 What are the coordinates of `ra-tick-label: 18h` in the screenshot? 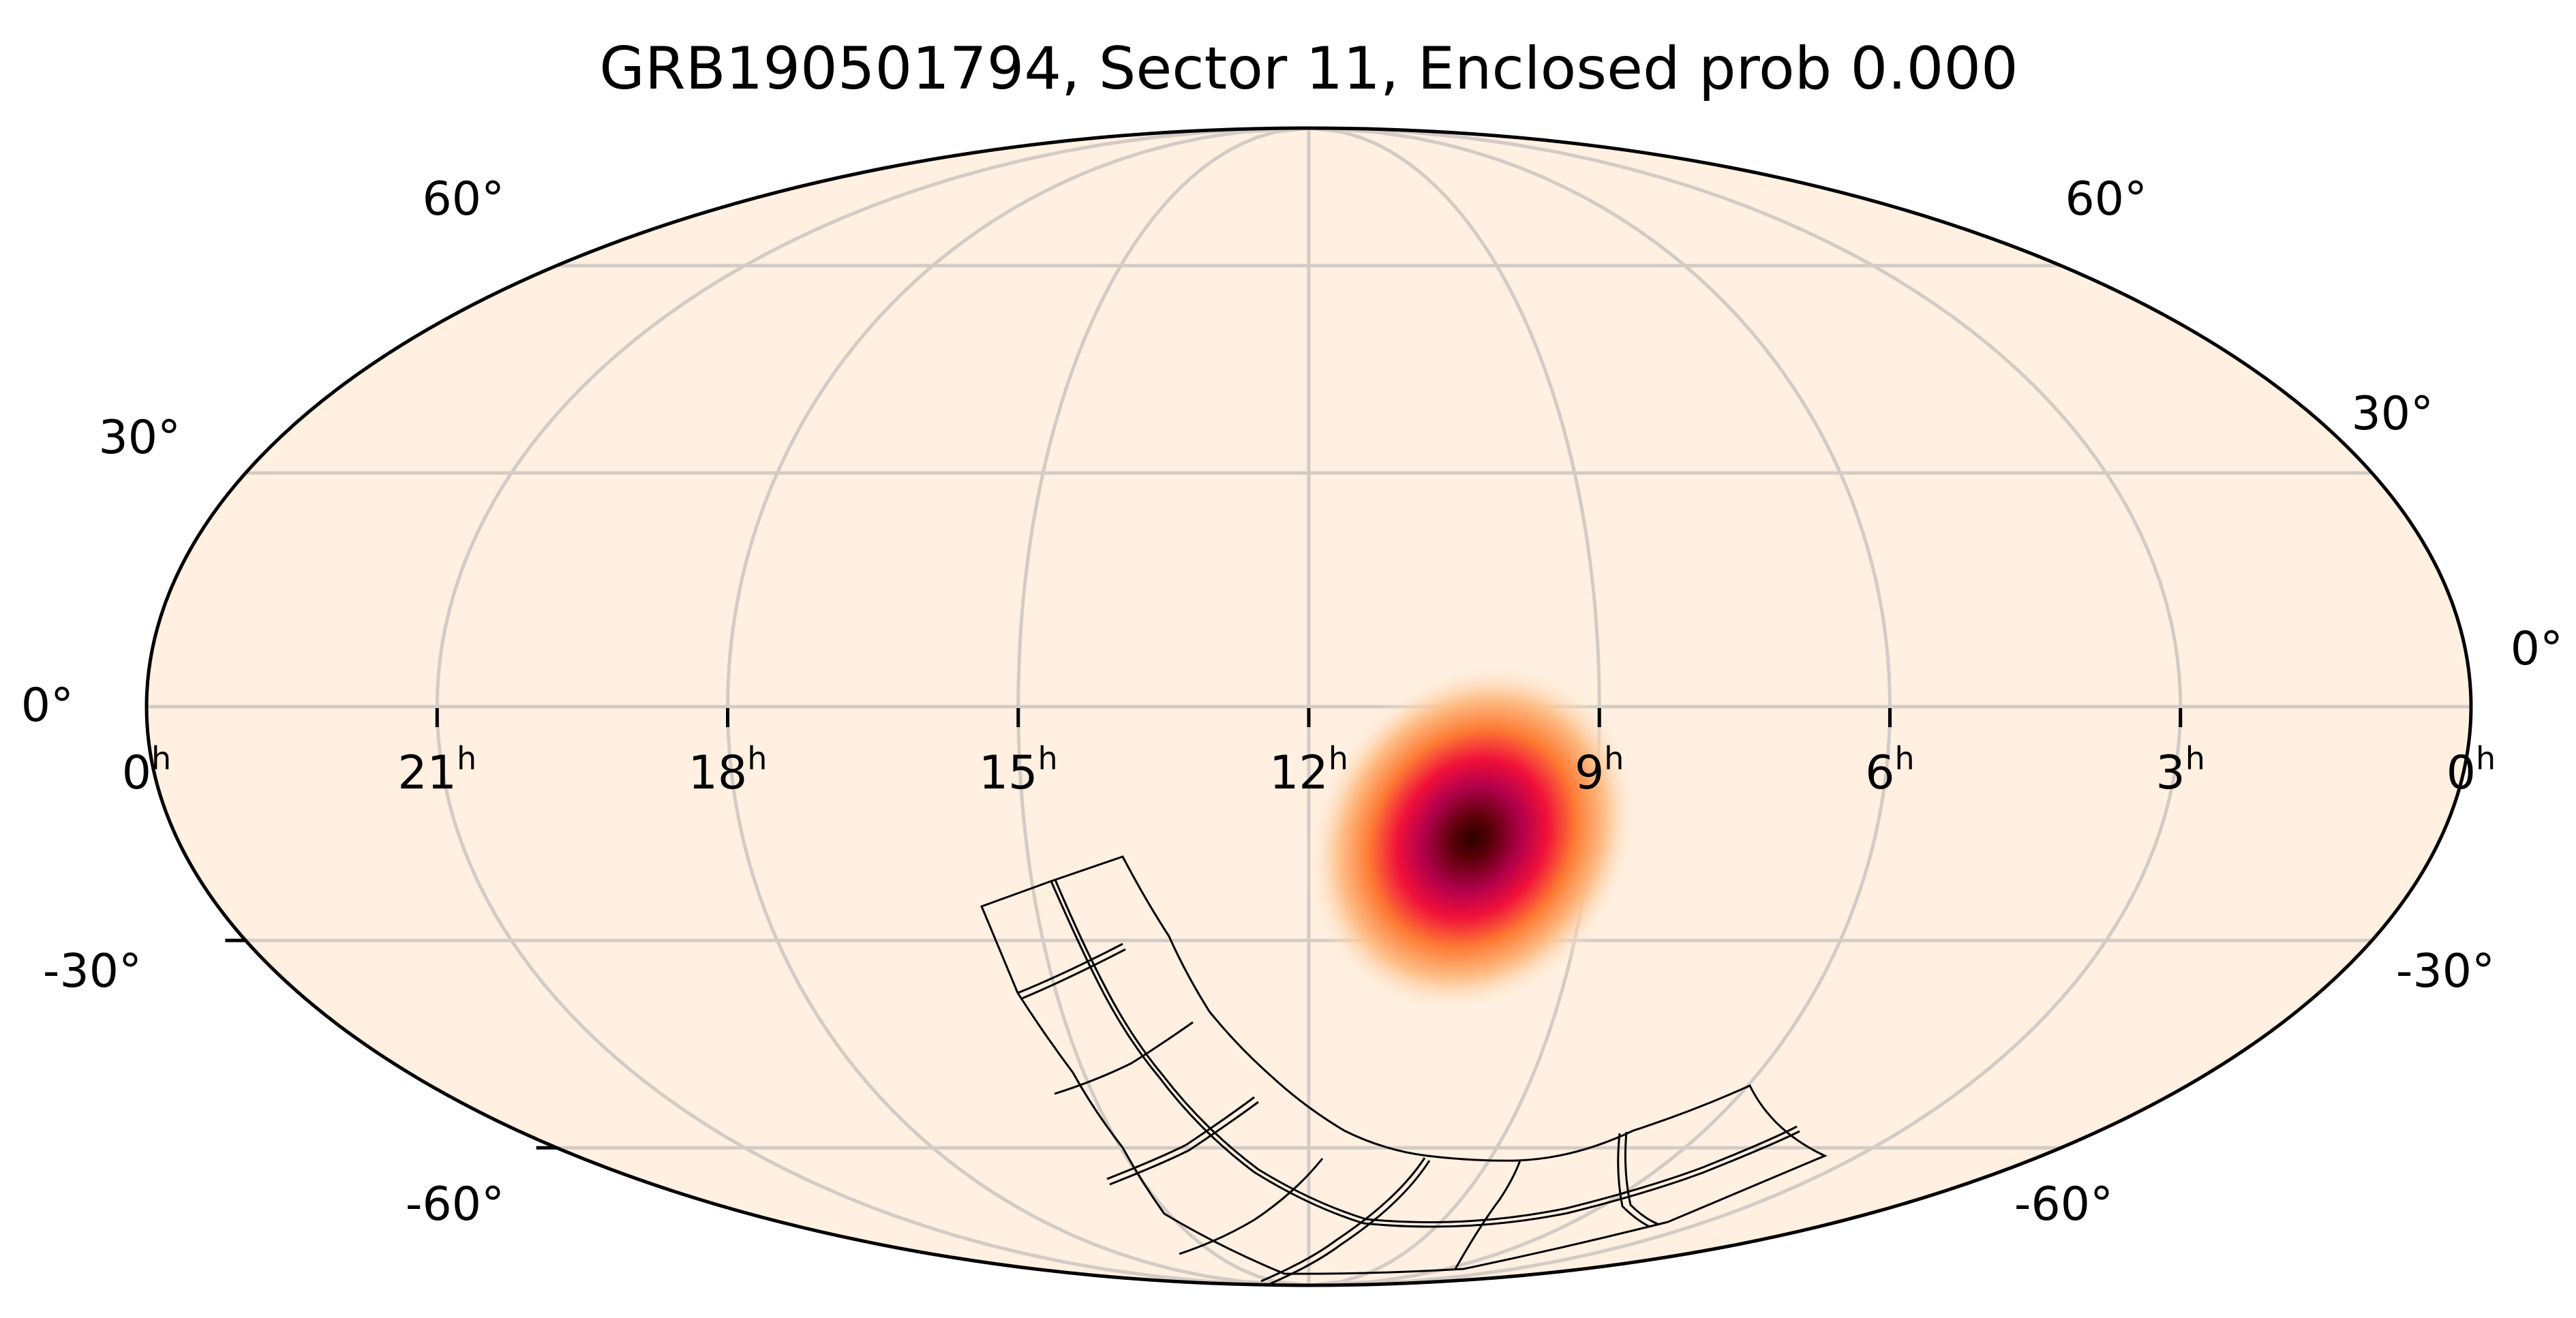 It's located at (728, 770).